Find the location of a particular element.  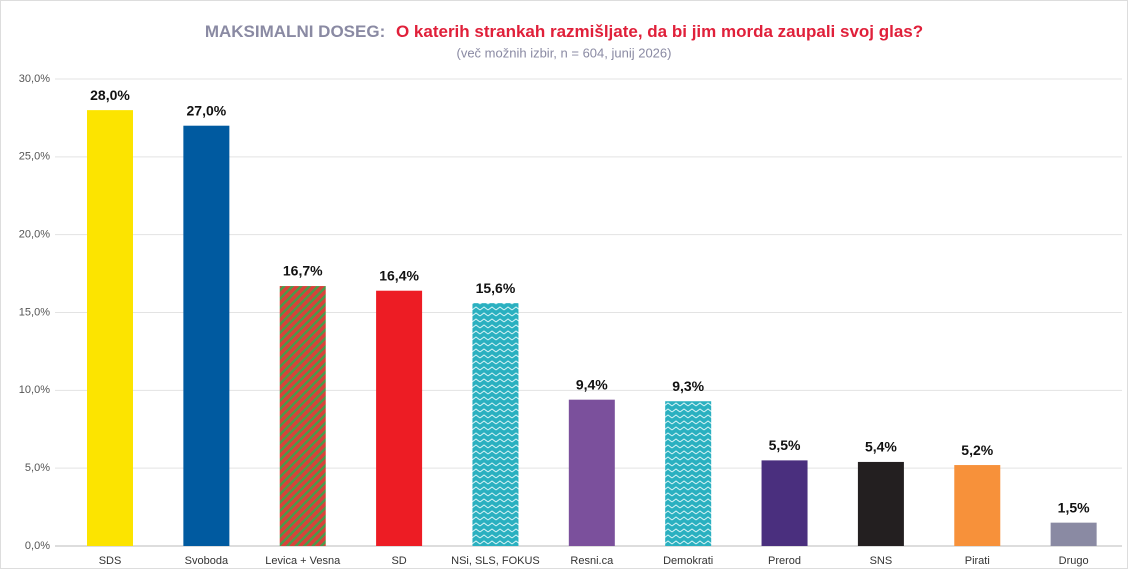

value-label: 9,4% is located at coordinates (592, 384).